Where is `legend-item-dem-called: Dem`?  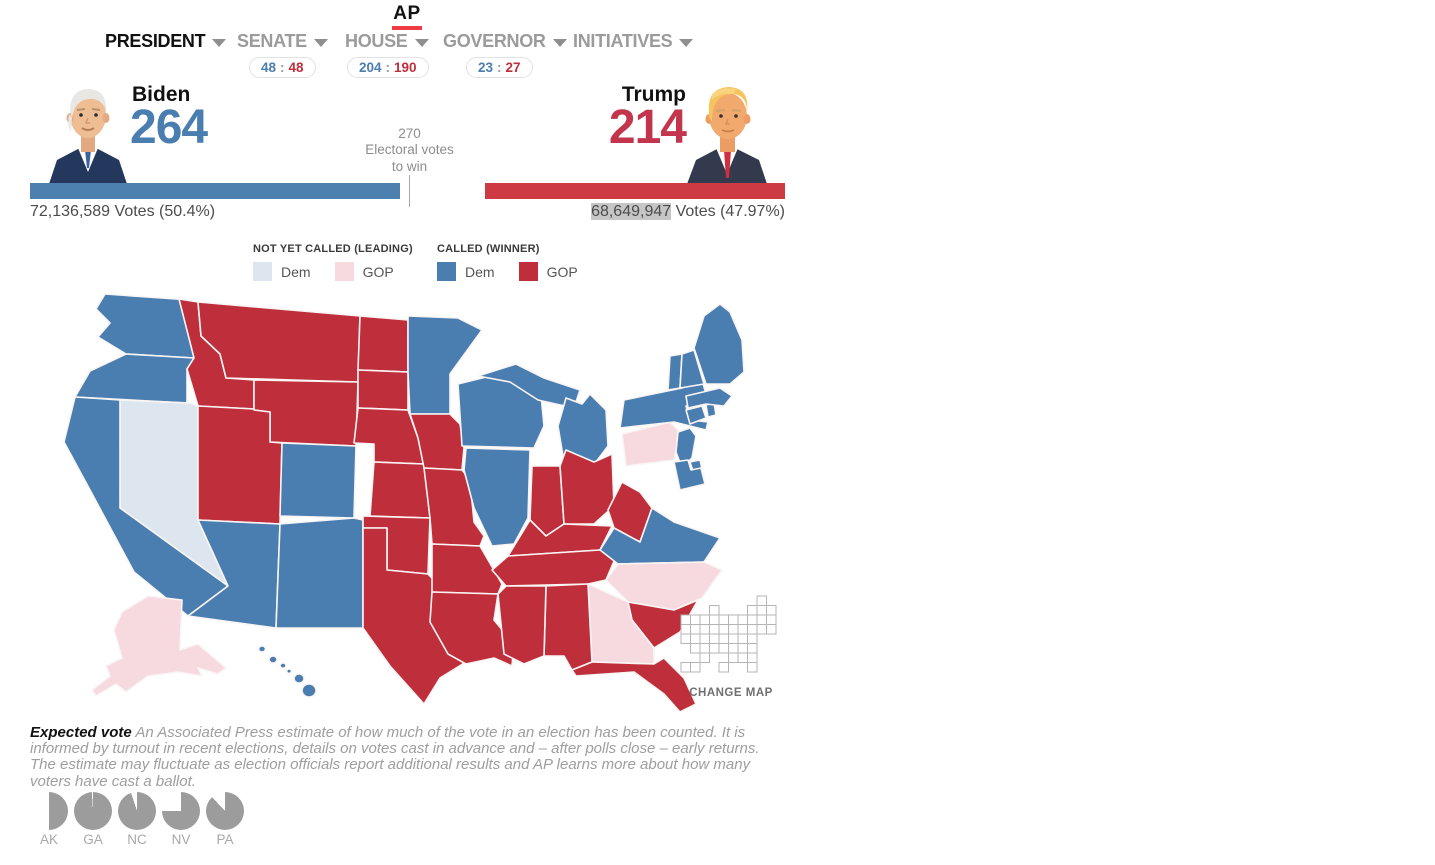
legend-item-dem-called: Dem is located at coordinates (466, 271).